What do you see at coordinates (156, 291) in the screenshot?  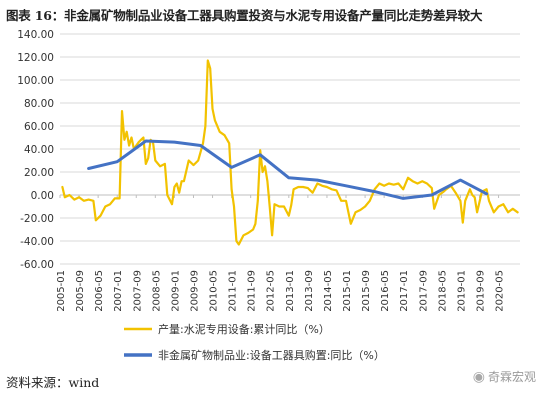 I see `x-tick-label: 2008-05` at bounding box center [156, 291].